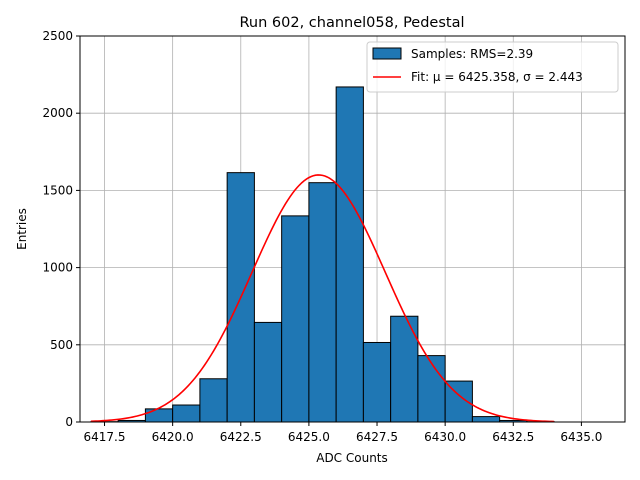  What do you see at coordinates (387, 53) in the screenshot?
I see `legend-swatch-samples` at bounding box center [387, 53].